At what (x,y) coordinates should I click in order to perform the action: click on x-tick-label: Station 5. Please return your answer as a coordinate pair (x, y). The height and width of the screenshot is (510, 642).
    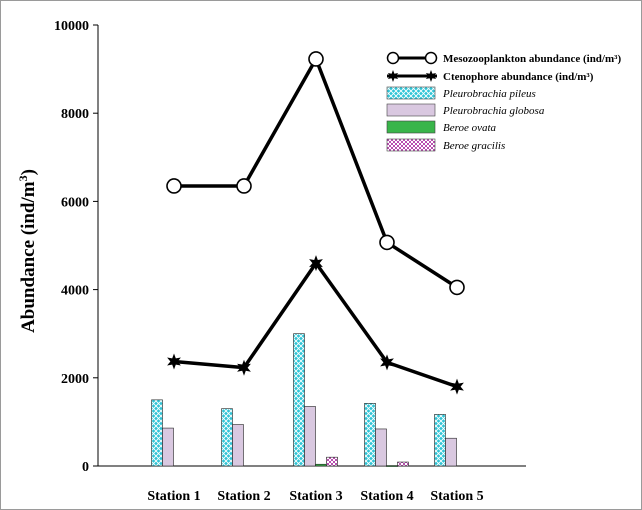
    Looking at the image, I should click on (456, 496).